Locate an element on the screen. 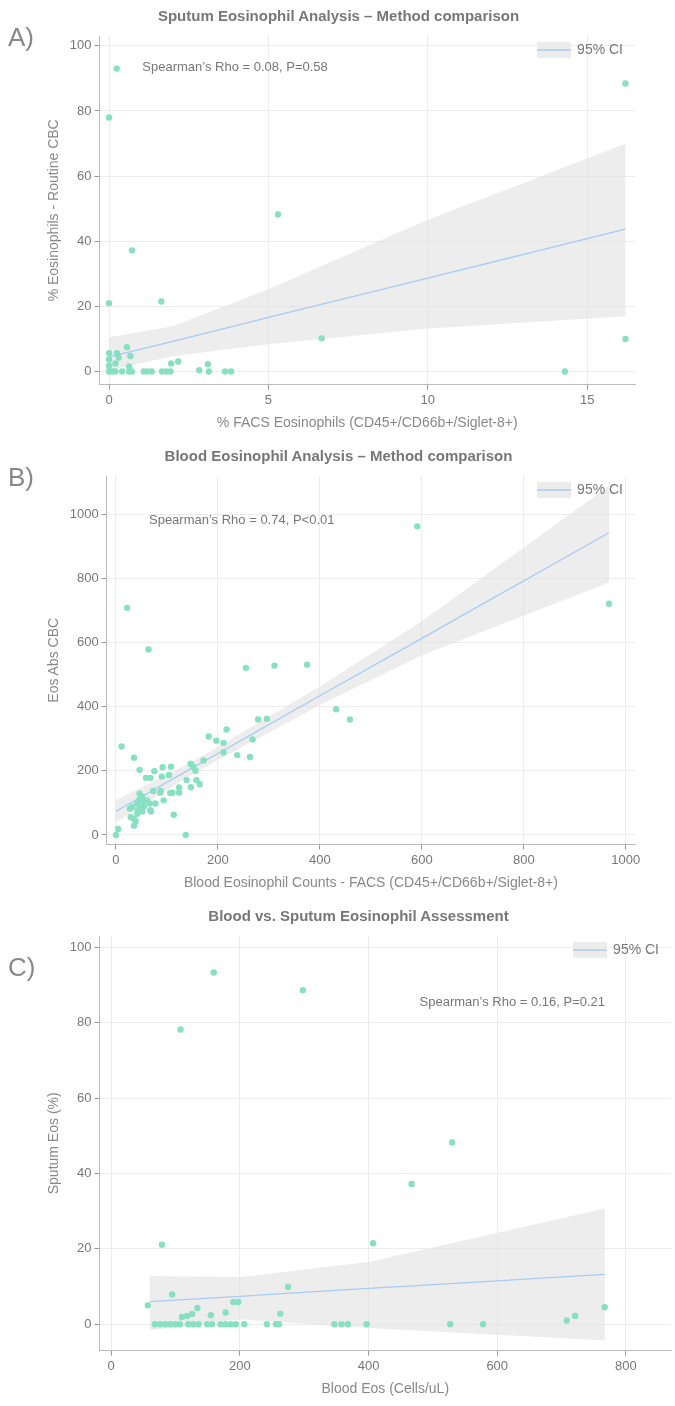 The image size is (675, 1406). y-tick-label: 60 is located at coordinates (84, 175).